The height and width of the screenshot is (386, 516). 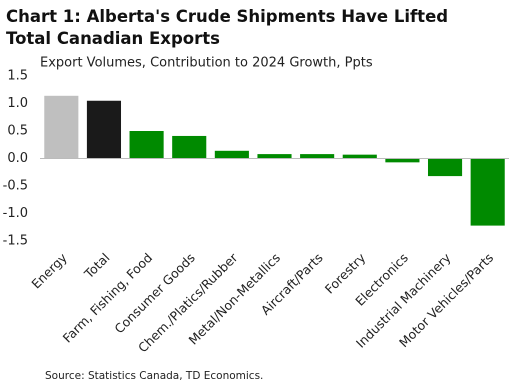 What do you see at coordinates (15, 186) in the screenshot?
I see `y-tick-label: -0.5` at bounding box center [15, 186].